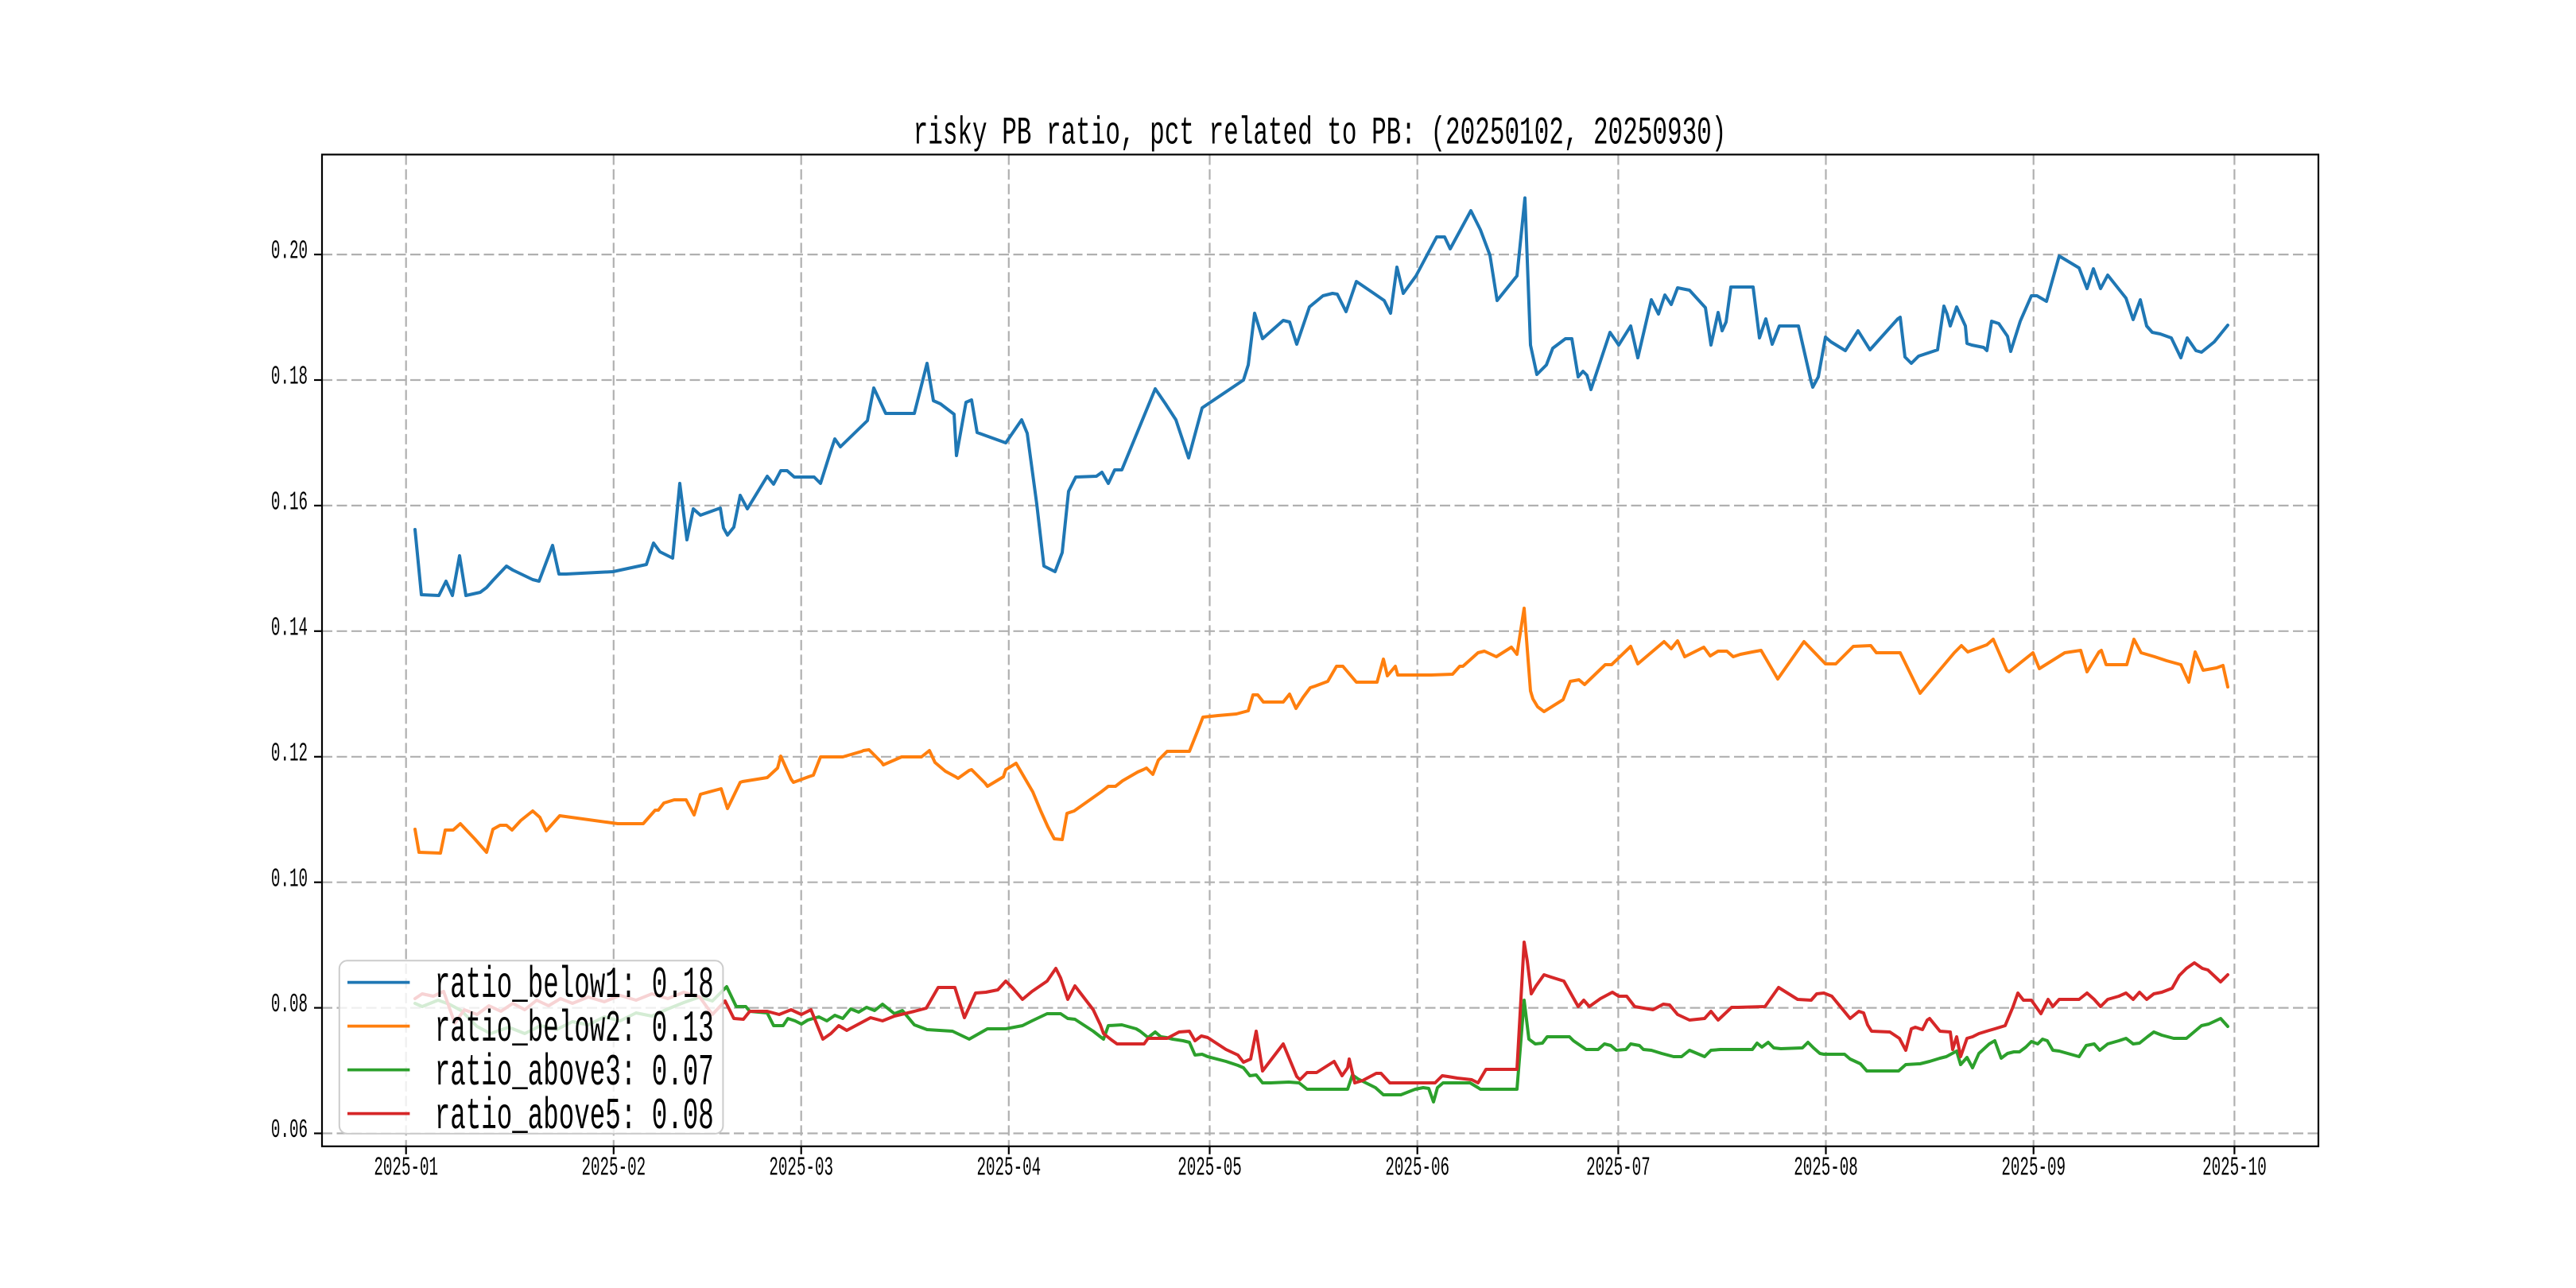  I want to click on svg-text: 0.08, so click(290, 1006).